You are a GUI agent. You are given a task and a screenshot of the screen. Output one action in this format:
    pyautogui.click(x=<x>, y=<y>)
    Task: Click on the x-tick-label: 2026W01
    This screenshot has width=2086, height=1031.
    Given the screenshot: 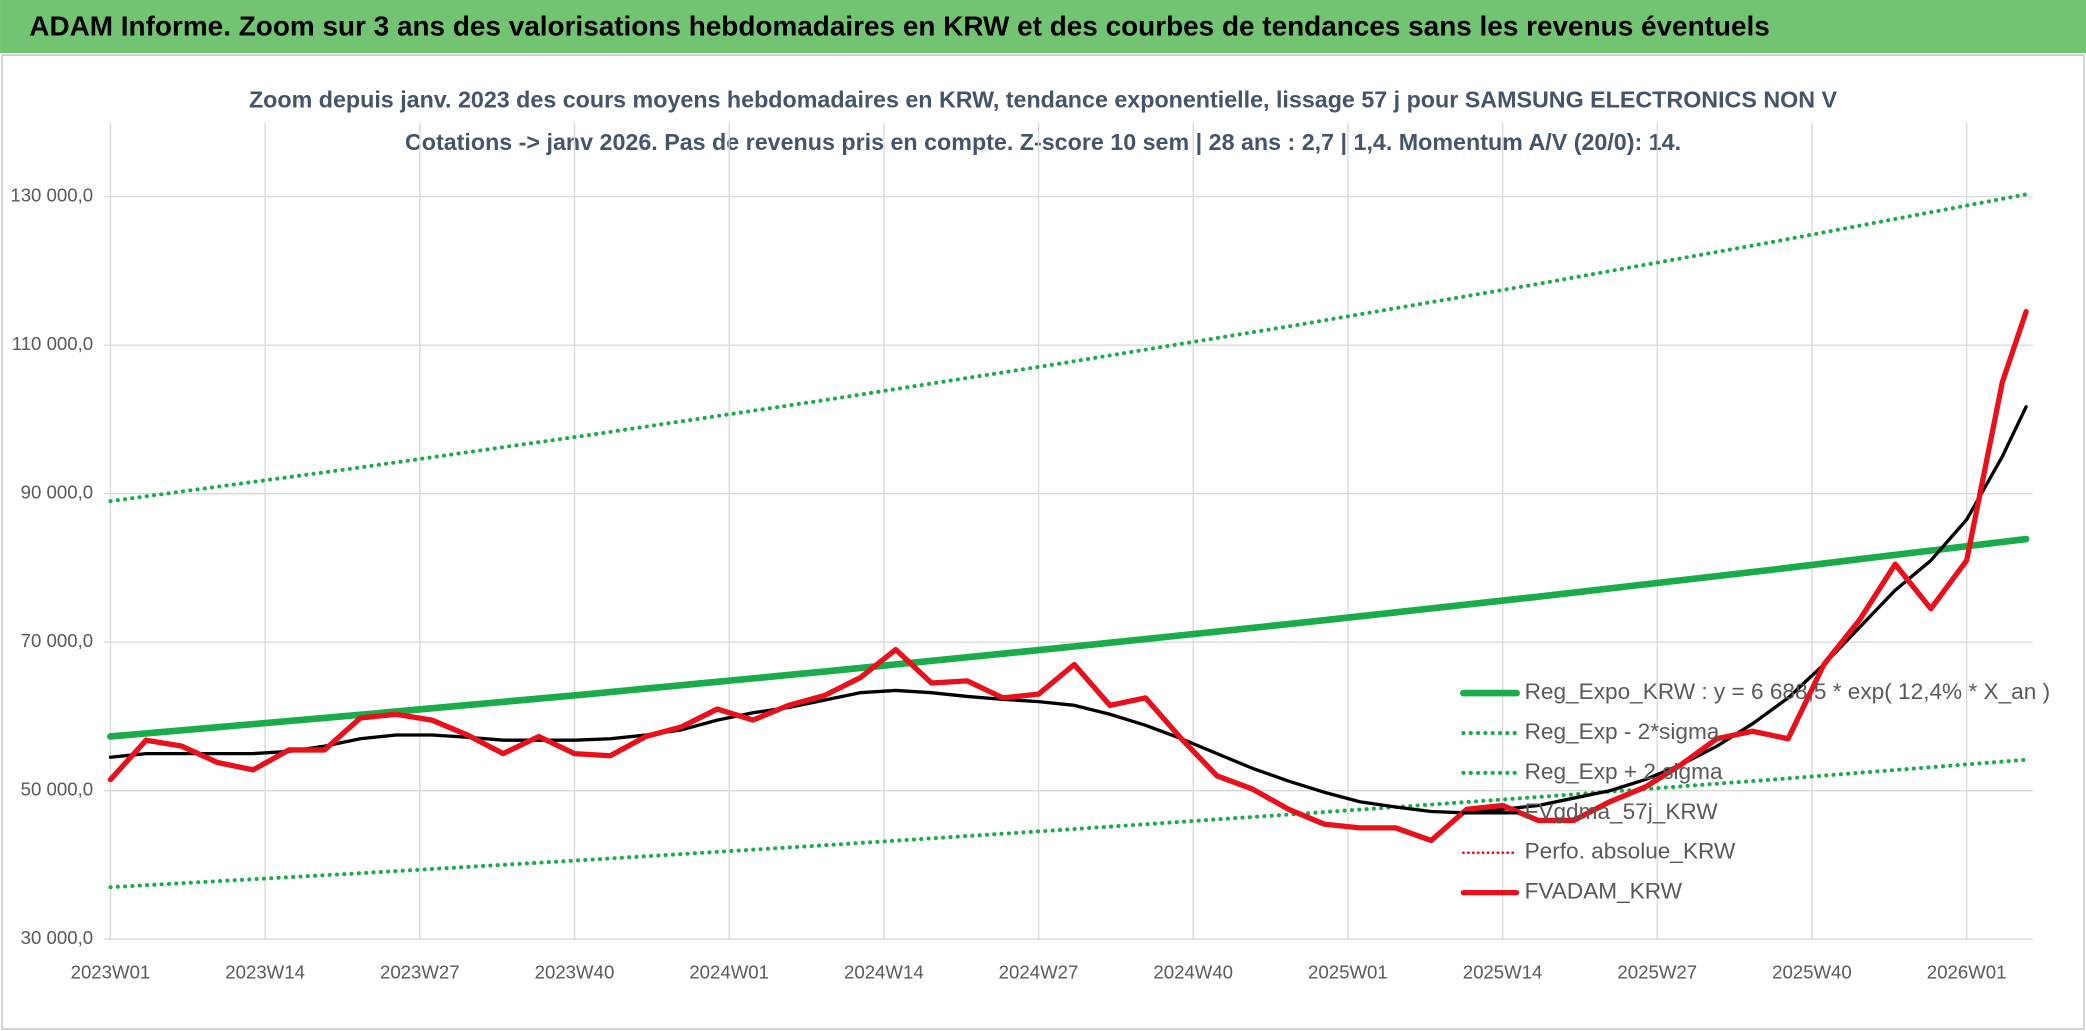 What is the action you would take?
    pyautogui.click(x=1967, y=972)
    